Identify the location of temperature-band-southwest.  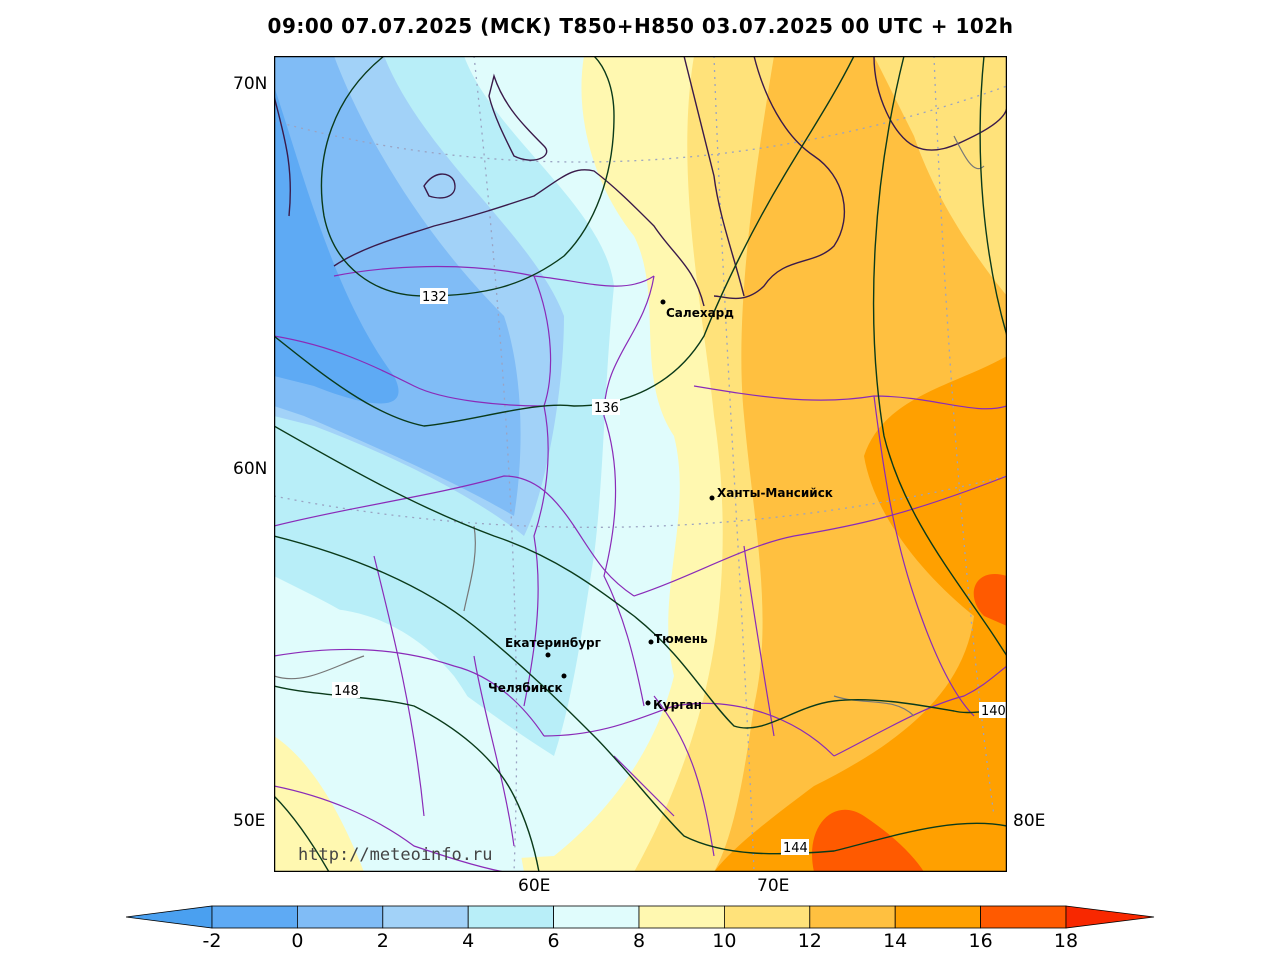
(399, 740).